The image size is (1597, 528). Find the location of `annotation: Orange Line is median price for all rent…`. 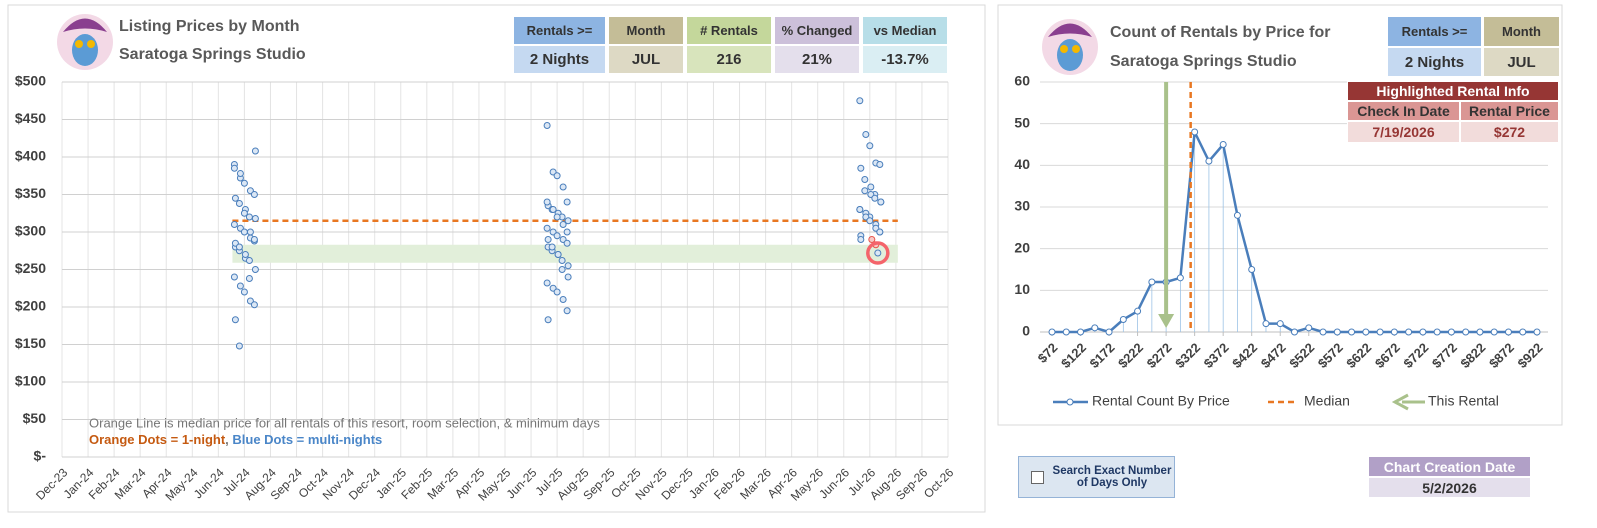

annotation: Orange Line is median price for all rent… is located at coordinates (344, 422).